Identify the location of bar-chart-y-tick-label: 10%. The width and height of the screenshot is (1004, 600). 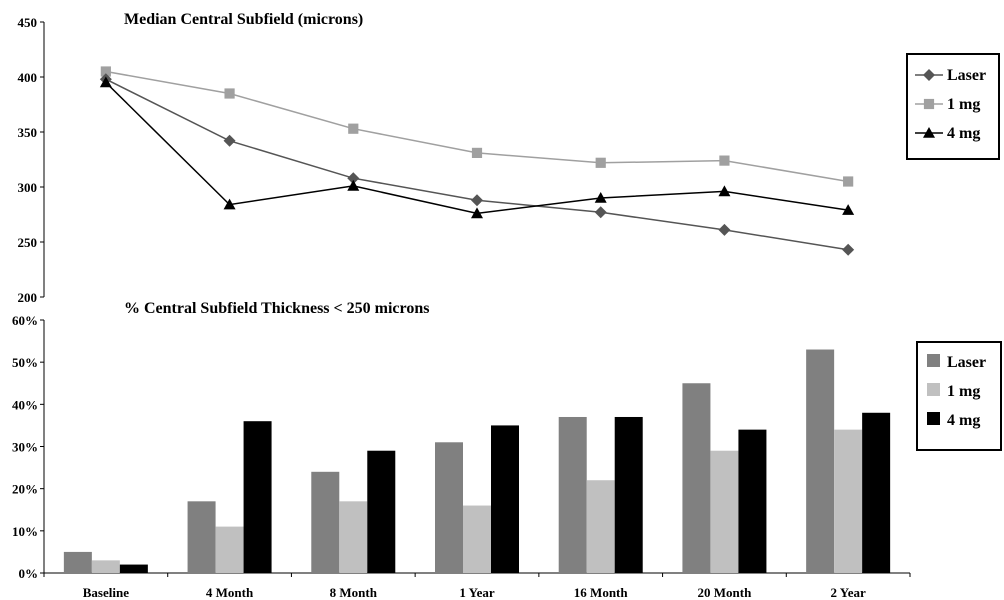
(25, 531).